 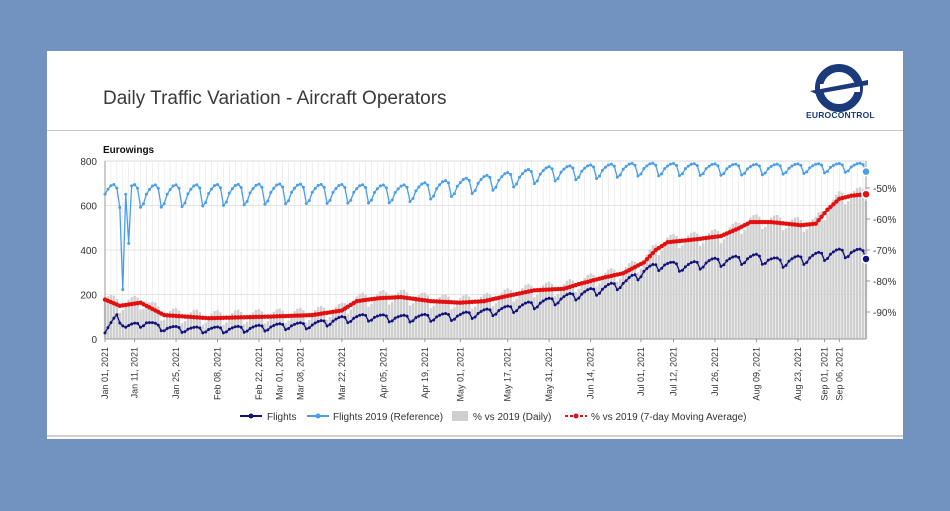 What do you see at coordinates (88, 251) in the screenshot?
I see `y-tick-label-left: 400` at bounding box center [88, 251].